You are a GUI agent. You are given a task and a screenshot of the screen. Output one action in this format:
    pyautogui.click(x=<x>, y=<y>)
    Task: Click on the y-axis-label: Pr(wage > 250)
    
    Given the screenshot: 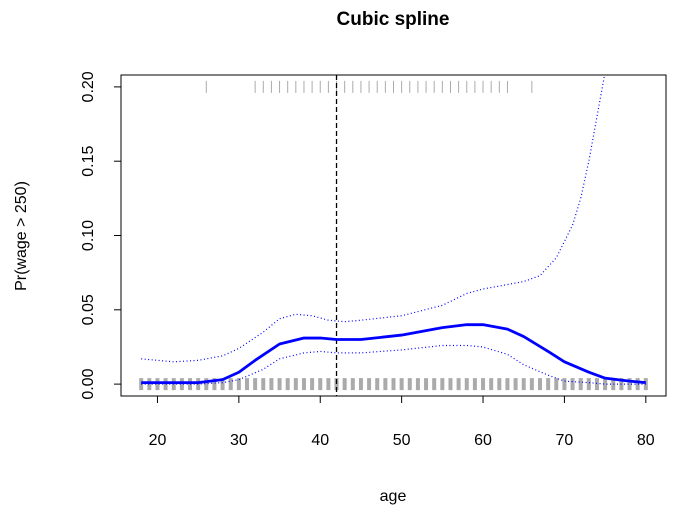 What is the action you would take?
    pyautogui.click(x=21, y=236)
    